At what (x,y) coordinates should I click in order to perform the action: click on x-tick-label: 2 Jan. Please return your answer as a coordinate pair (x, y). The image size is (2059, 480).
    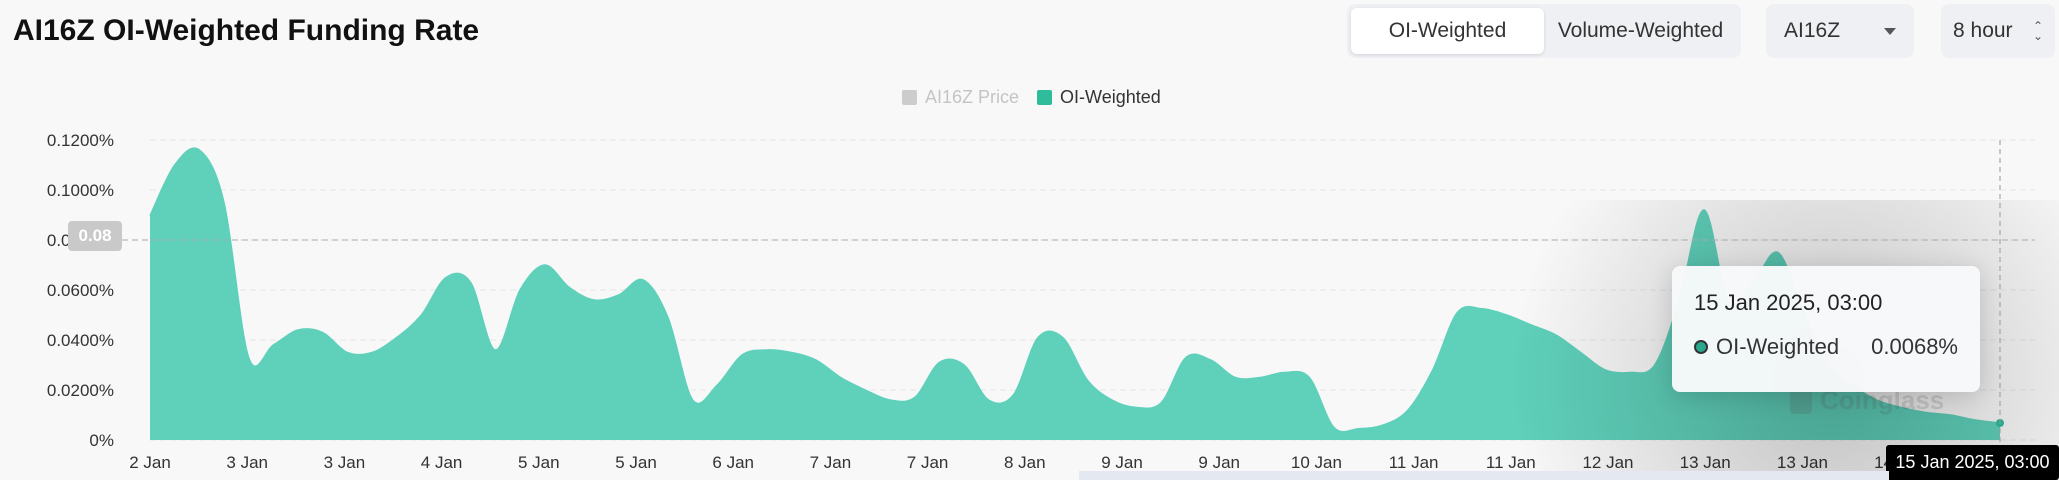
    Looking at the image, I should click on (150, 462).